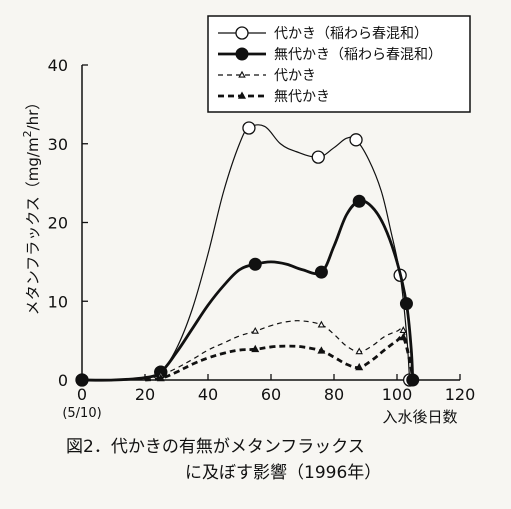  What do you see at coordinates (358, 55) in the screenshot?
I see `legend-label: 無代かき（稲わら春混和）` at bounding box center [358, 55].